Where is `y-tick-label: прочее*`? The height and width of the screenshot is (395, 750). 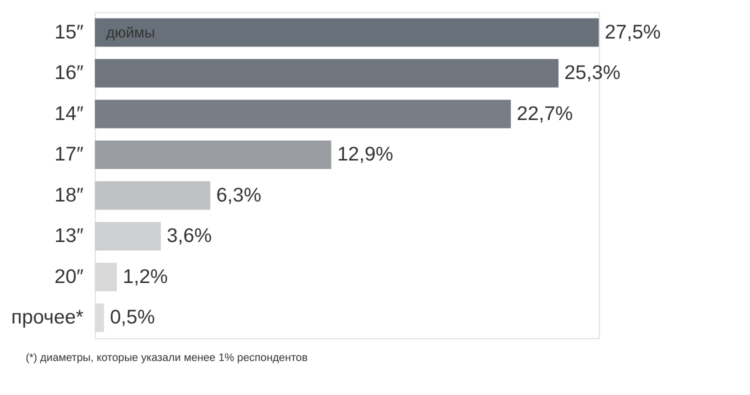 y-tick-label: прочее* is located at coordinates (47, 317).